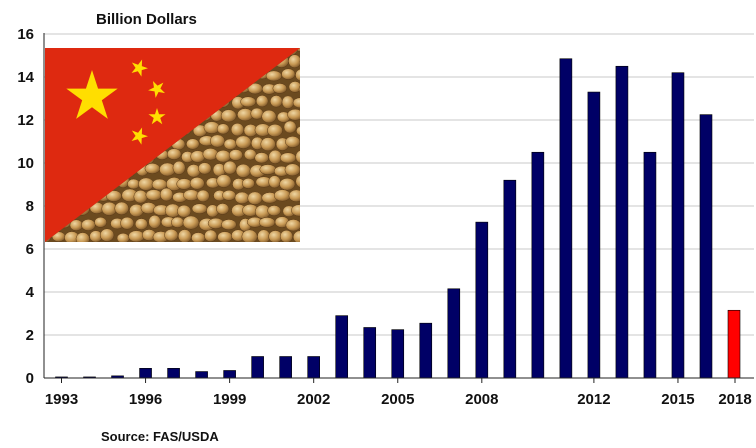 This screenshot has width=756, height=448. Describe the element at coordinates (146, 19) in the screenshot. I see `y-unit-label: Billion Dollars` at that location.